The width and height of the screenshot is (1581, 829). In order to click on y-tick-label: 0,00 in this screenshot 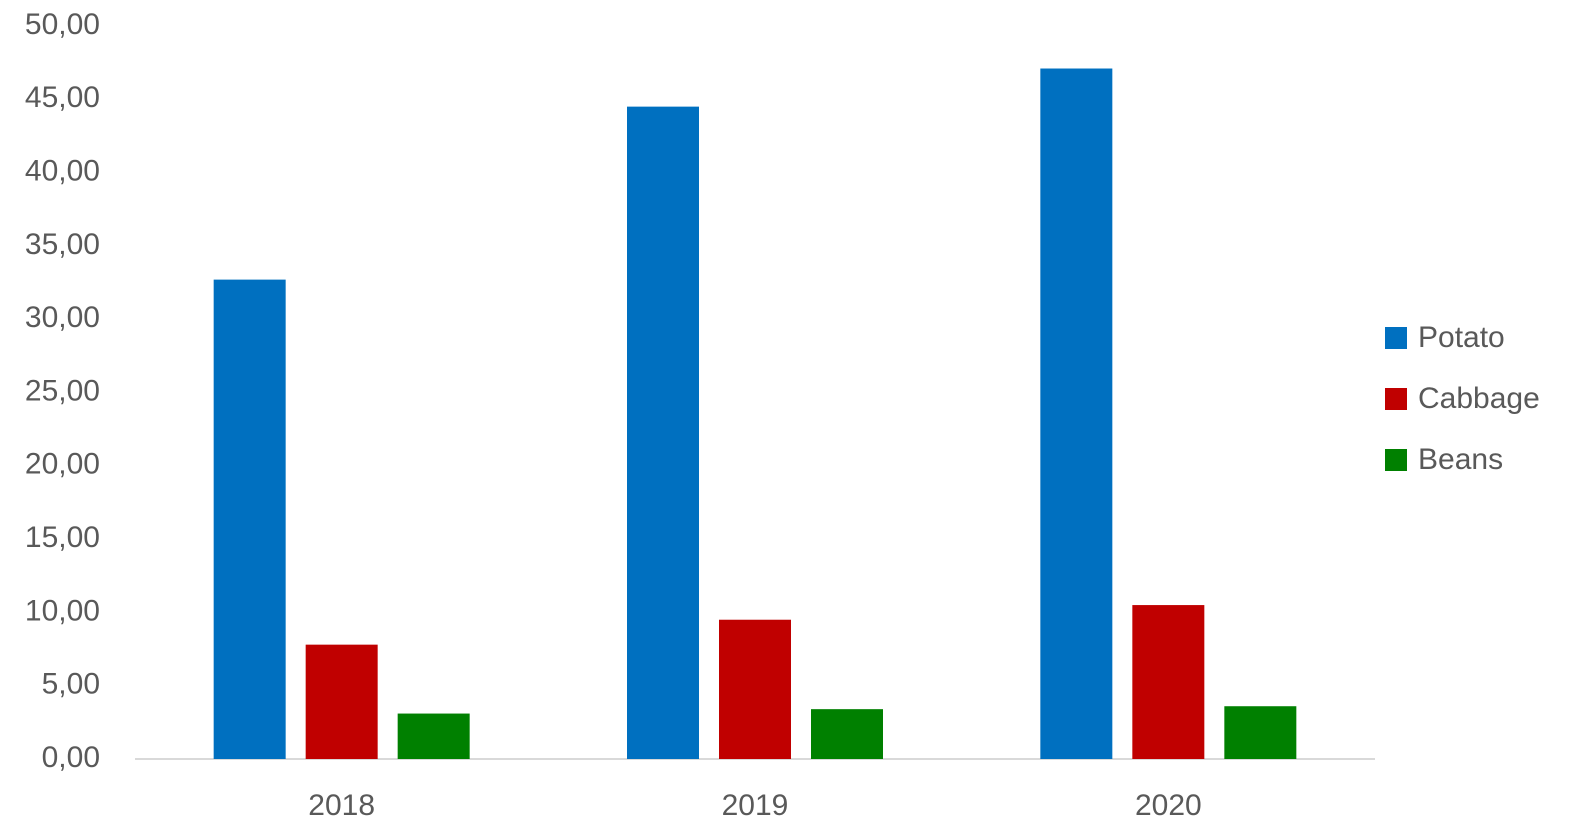, I will do `click(71, 757)`.